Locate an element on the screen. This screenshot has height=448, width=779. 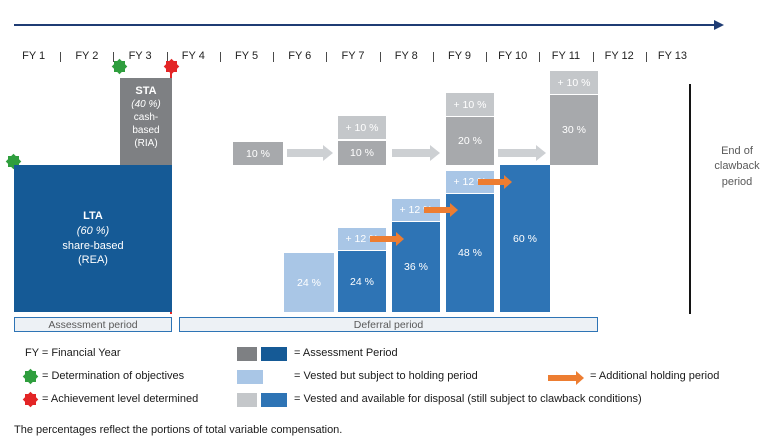
lta-vested-box: 24 % is located at coordinates (362, 281).